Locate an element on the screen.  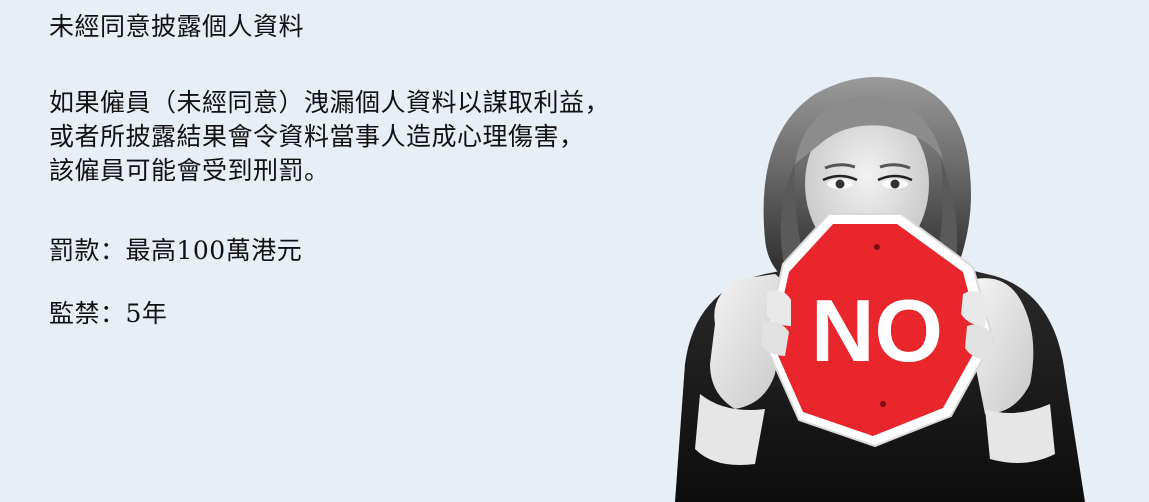
paragraph-line: 該僱員可能會受到刑罰。 is located at coordinates (189, 170).